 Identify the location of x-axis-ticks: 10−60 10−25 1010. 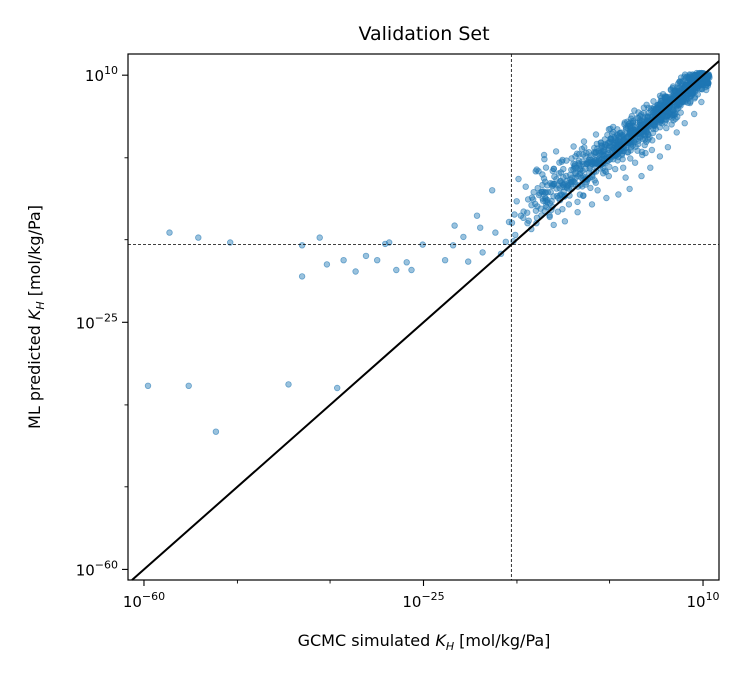
(421, 595).